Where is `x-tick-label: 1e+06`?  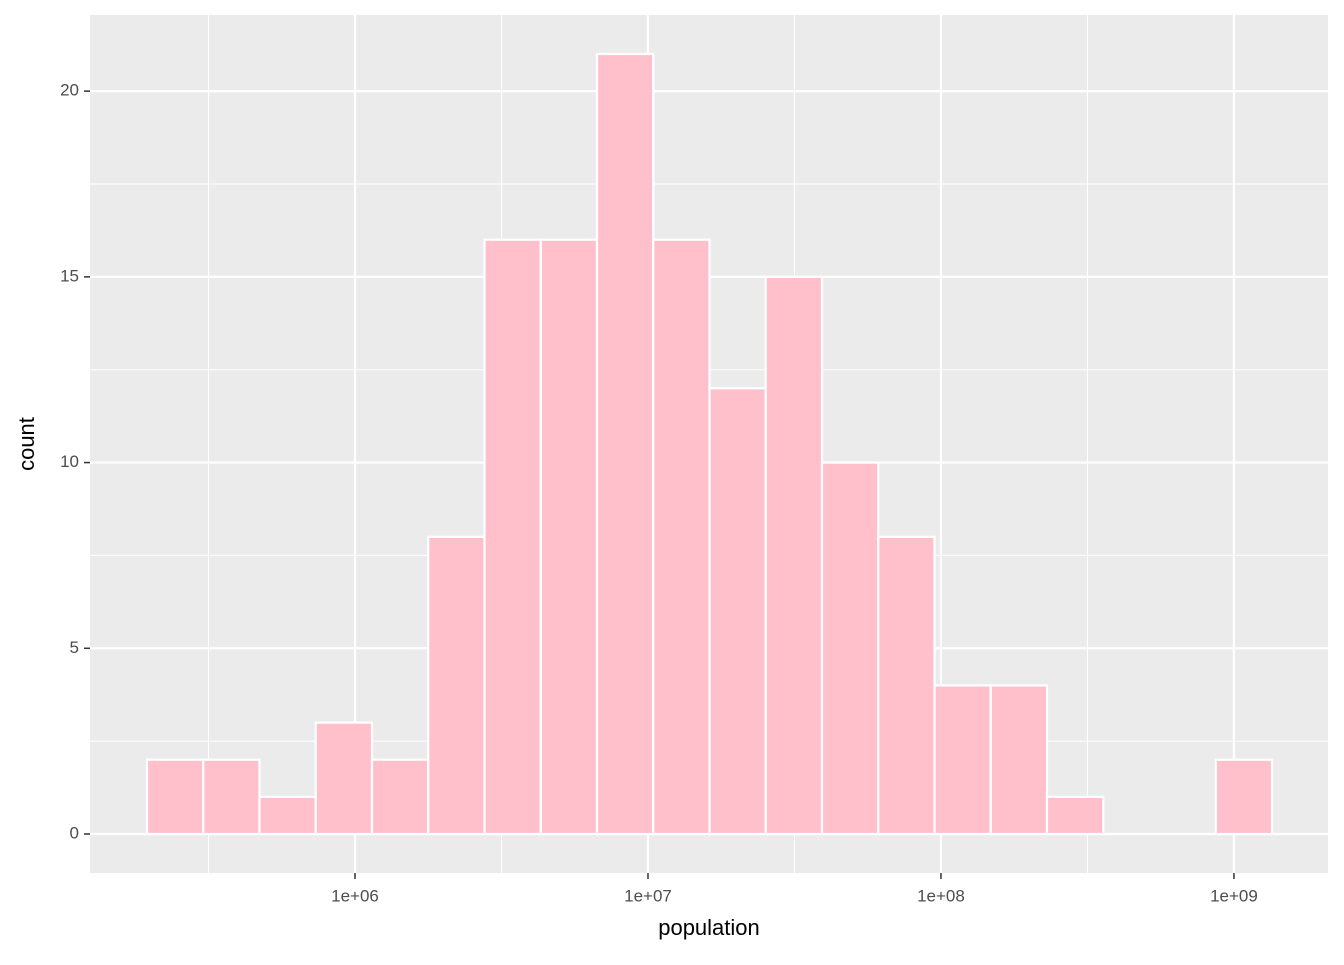 x-tick-label: 1e+06 is located at coordinates (355, 895).